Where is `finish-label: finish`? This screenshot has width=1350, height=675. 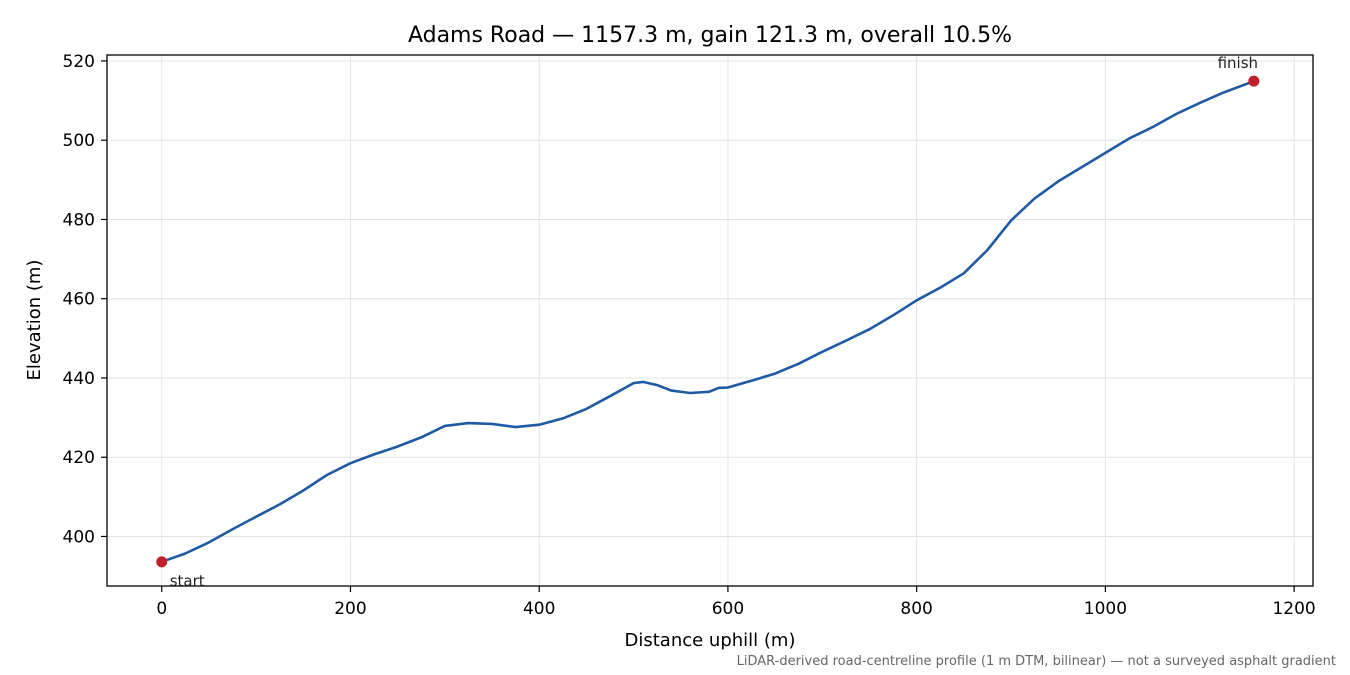
finish-label: finish is located at coordinates (1238, 63).